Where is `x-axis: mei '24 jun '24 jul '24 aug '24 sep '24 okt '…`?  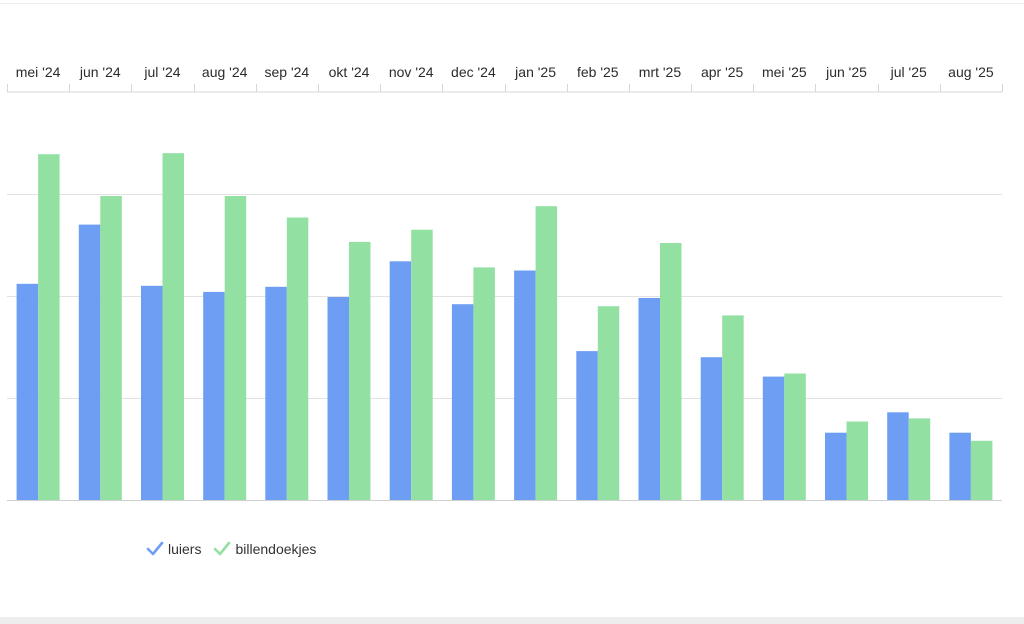
x-axis: mei '24 jun '24 jul '24 aug '24 sep '24 okt '… is located at coordinates (505, 78).